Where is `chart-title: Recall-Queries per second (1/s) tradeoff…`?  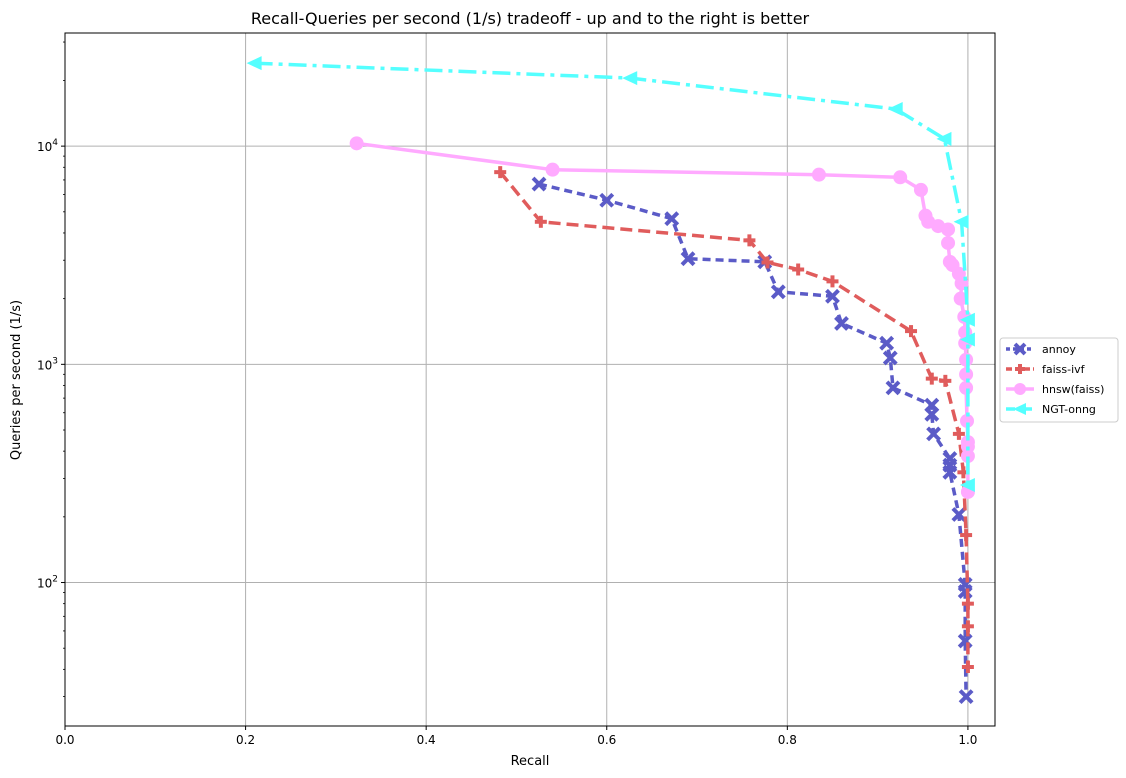 chart-title: Recall-Queries per second (1/s) tradeoff… is located at coordinates (530, 18).